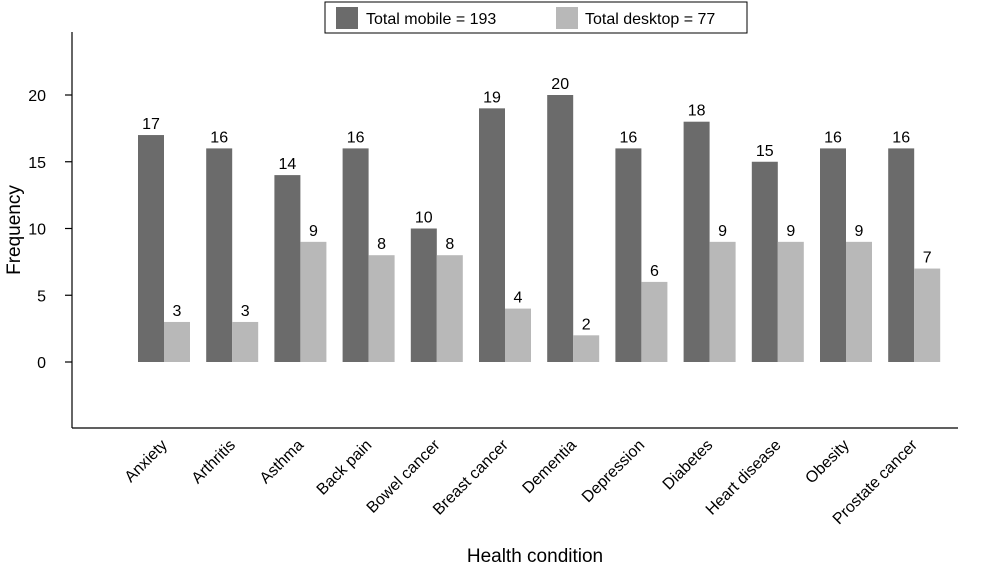 This screenshot has width=1000, height=570. Describe the element at coordinates (214, 462) in the screenshot. I see `x-tick-label: Arthritis` at that location.